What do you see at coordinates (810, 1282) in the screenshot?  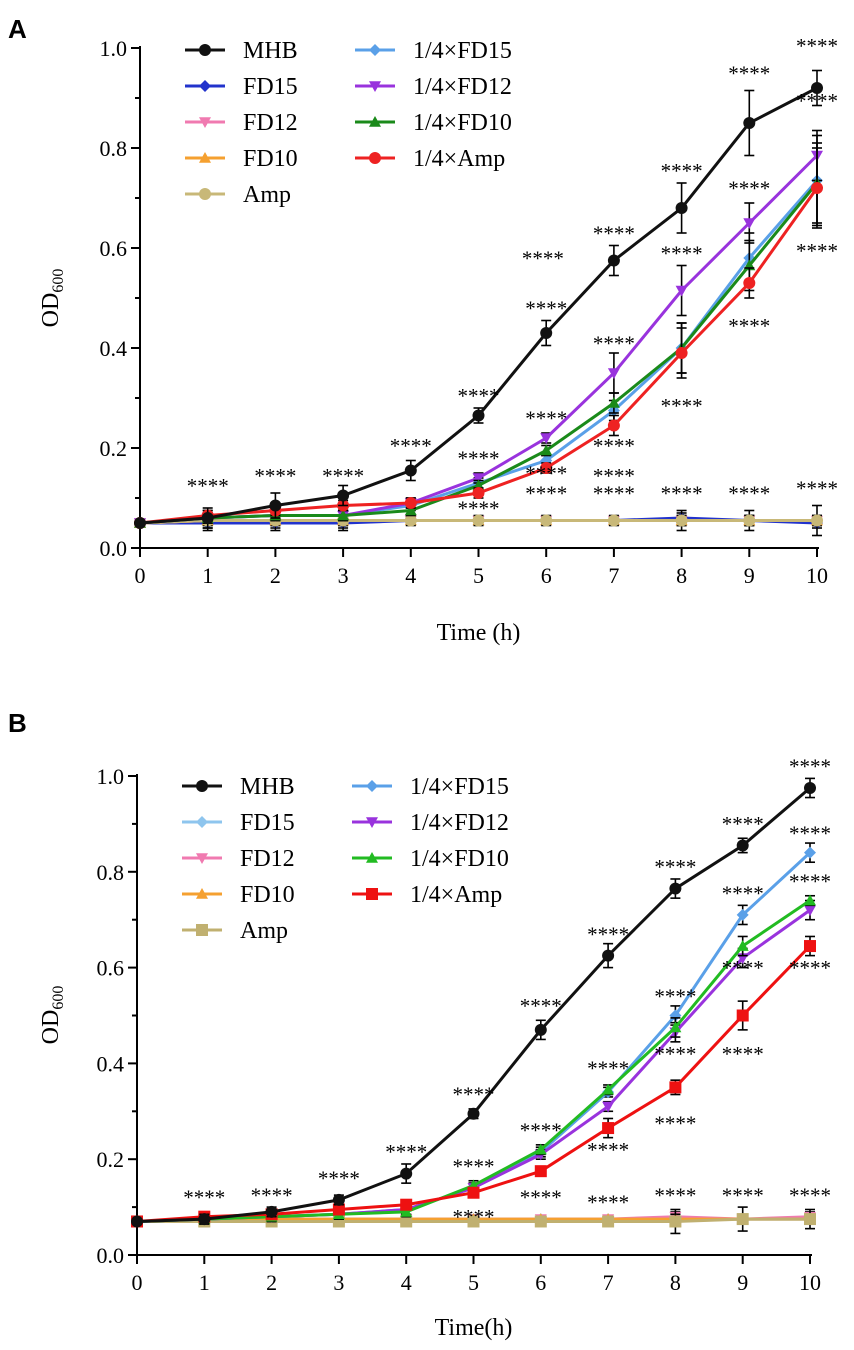 I see `x-tick-label: 10` at bounding box center [810, 1282].